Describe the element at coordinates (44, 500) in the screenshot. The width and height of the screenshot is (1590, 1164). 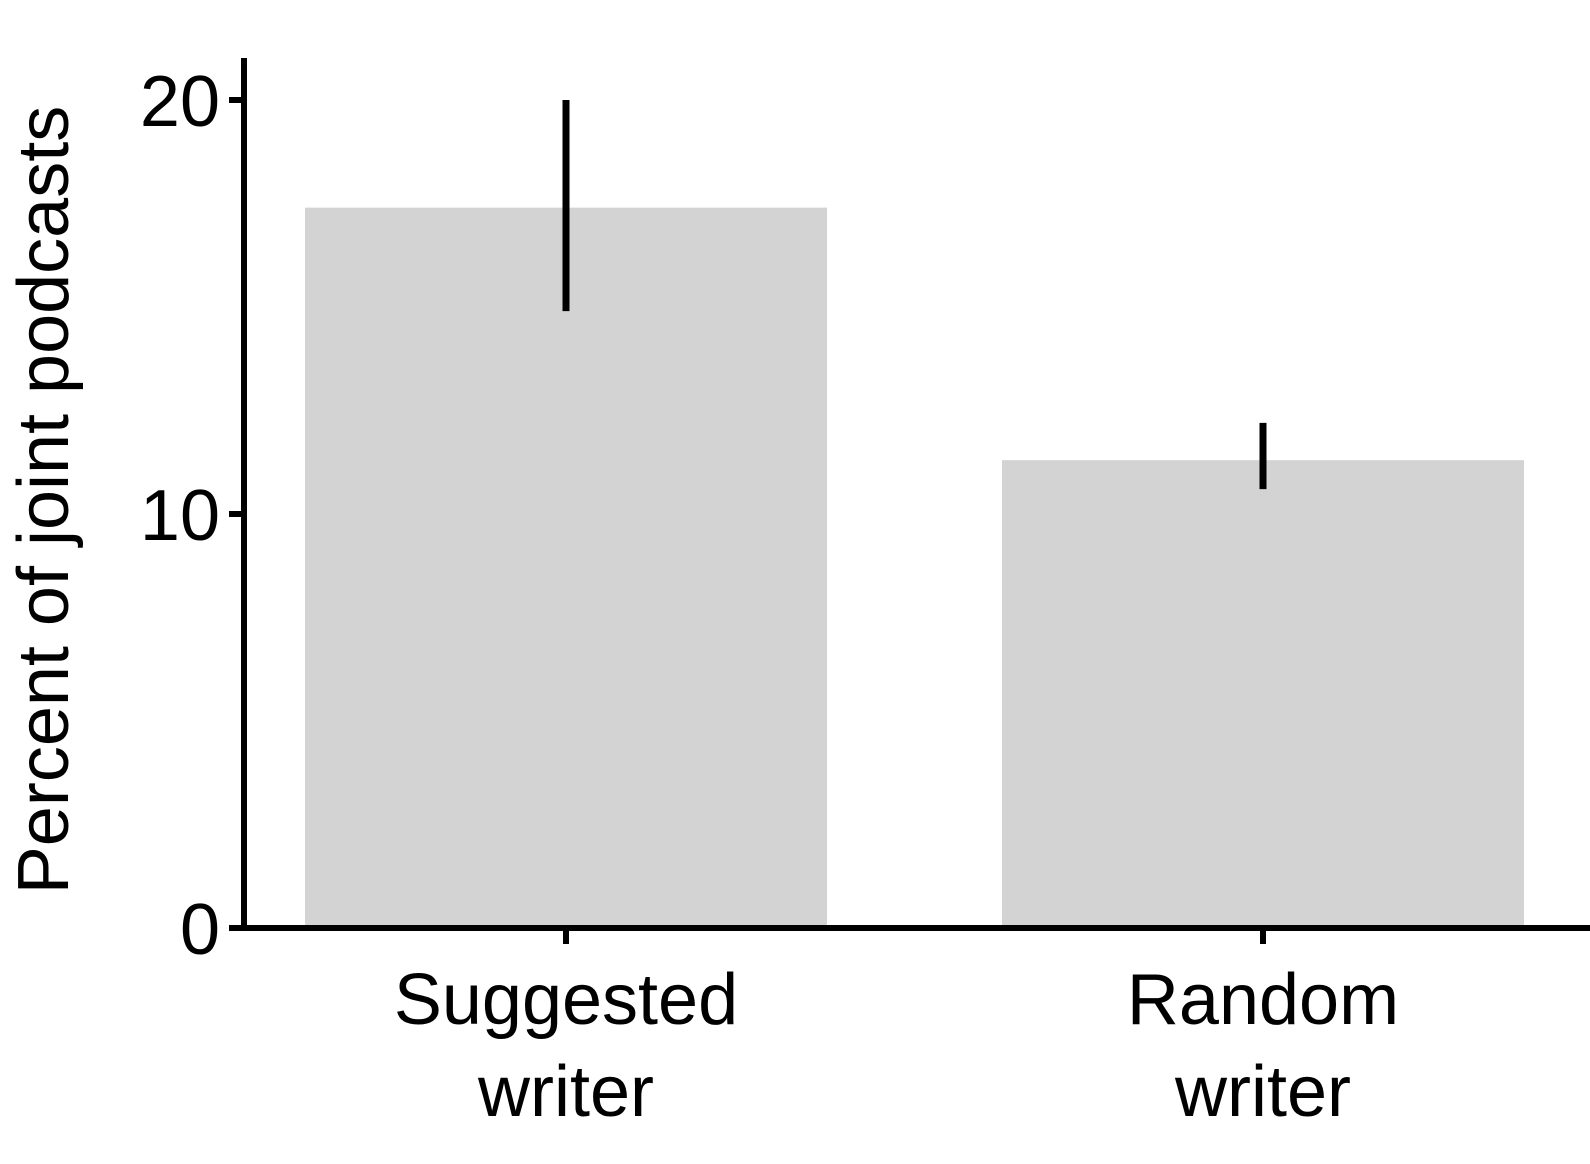
I see `y-axis-label: Percent of joint podcasts` at that location.